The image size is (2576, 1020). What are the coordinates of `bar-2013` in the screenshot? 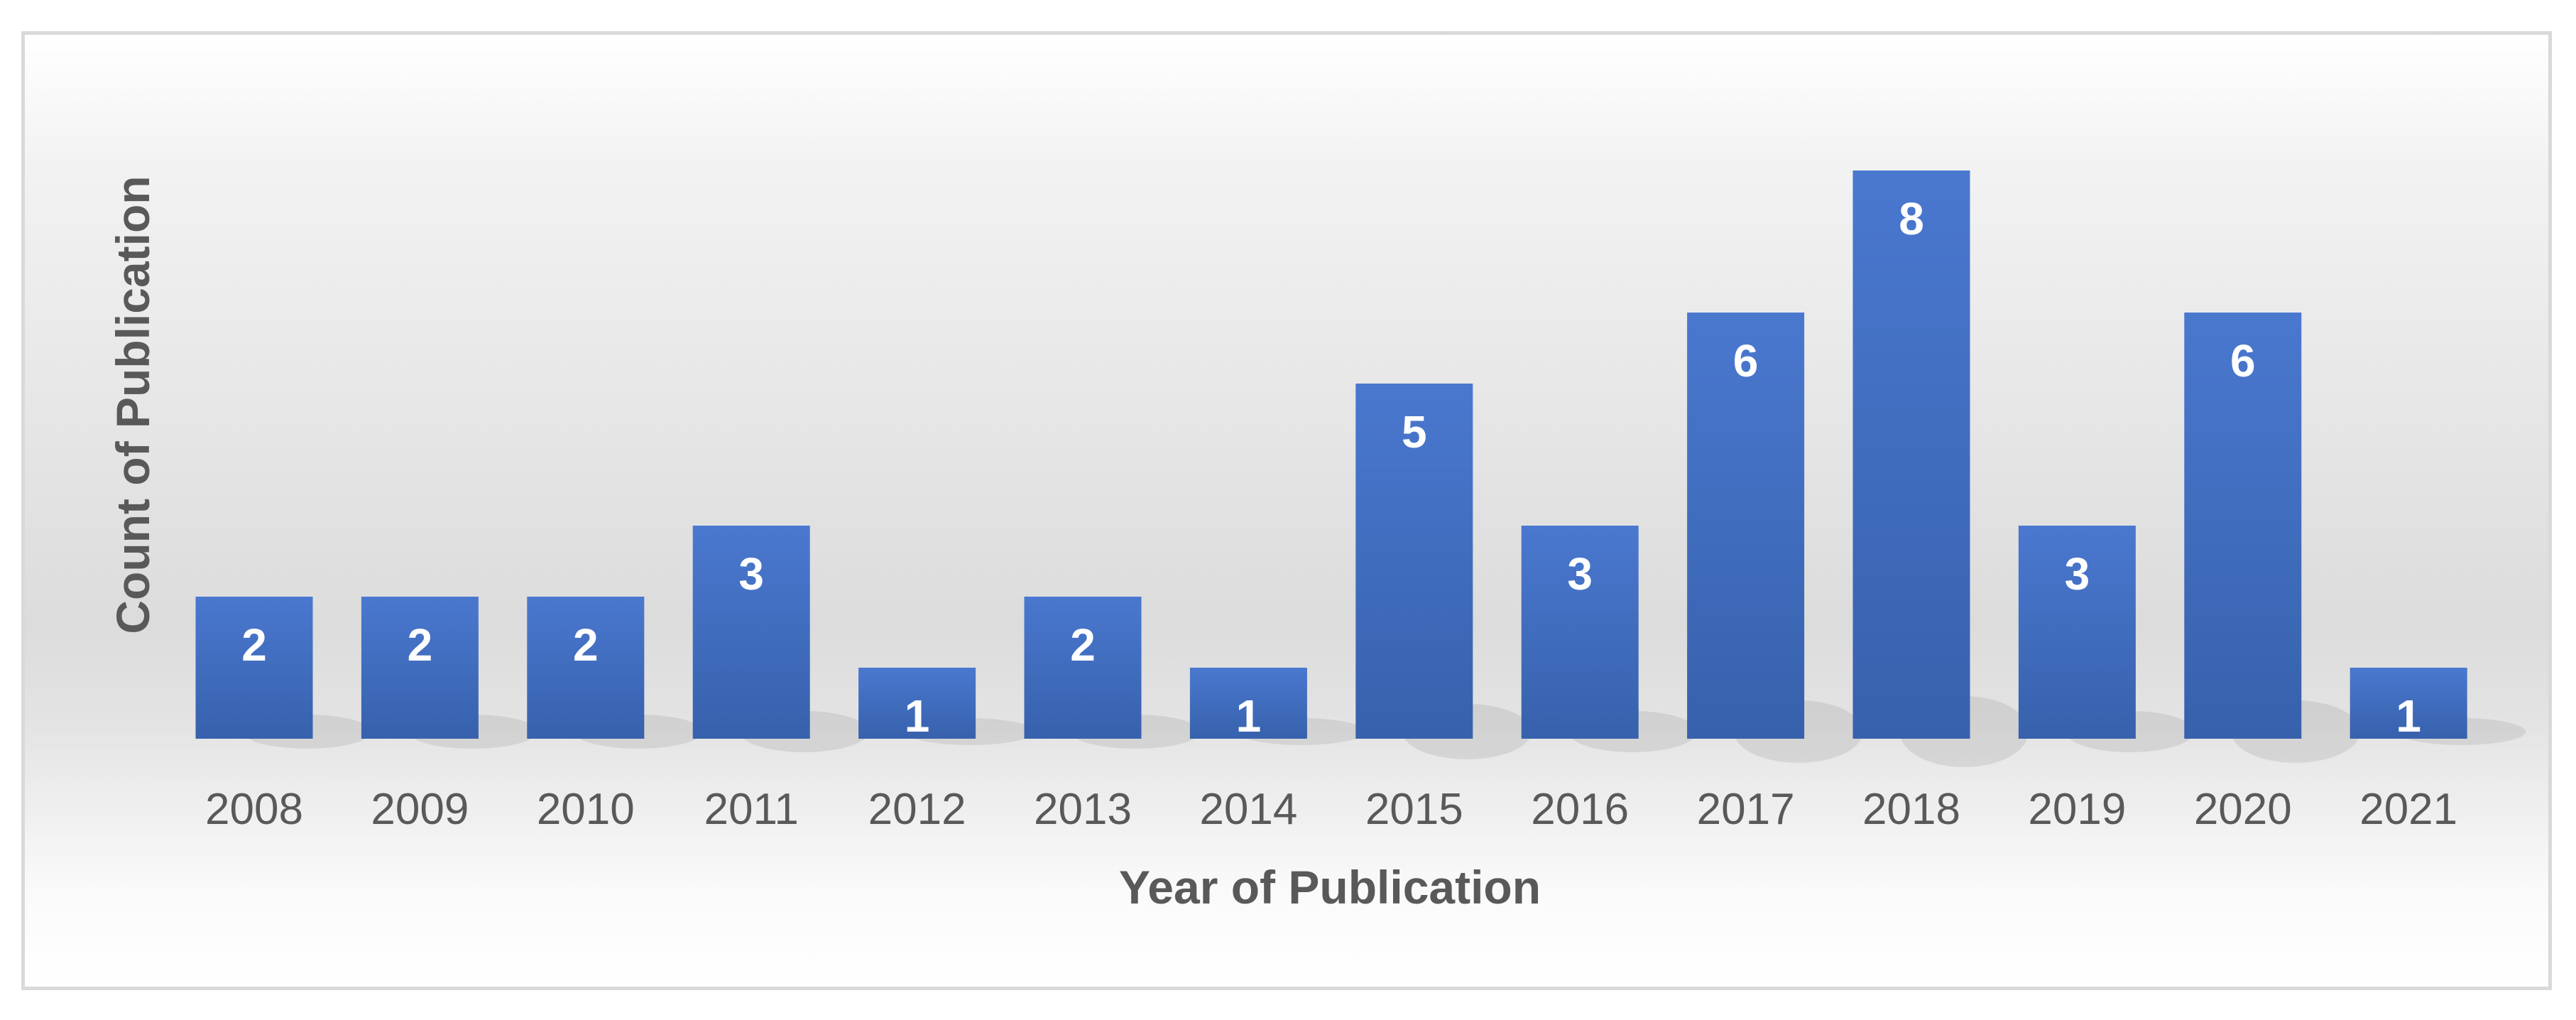 It's located at (1083, 668).